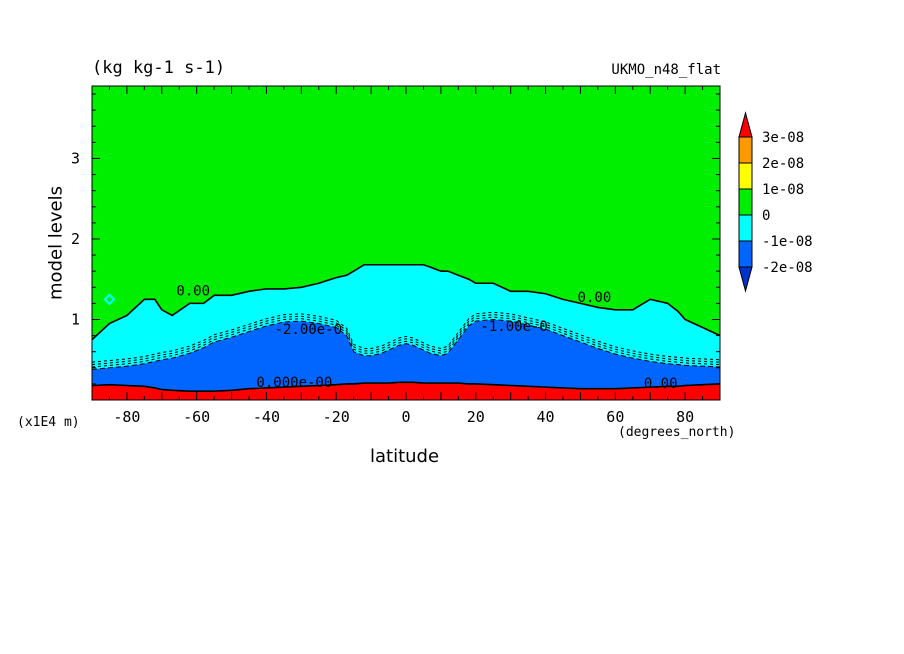 The image size is (904, 654). I want to click on region-negative-large, so click(406, 359).